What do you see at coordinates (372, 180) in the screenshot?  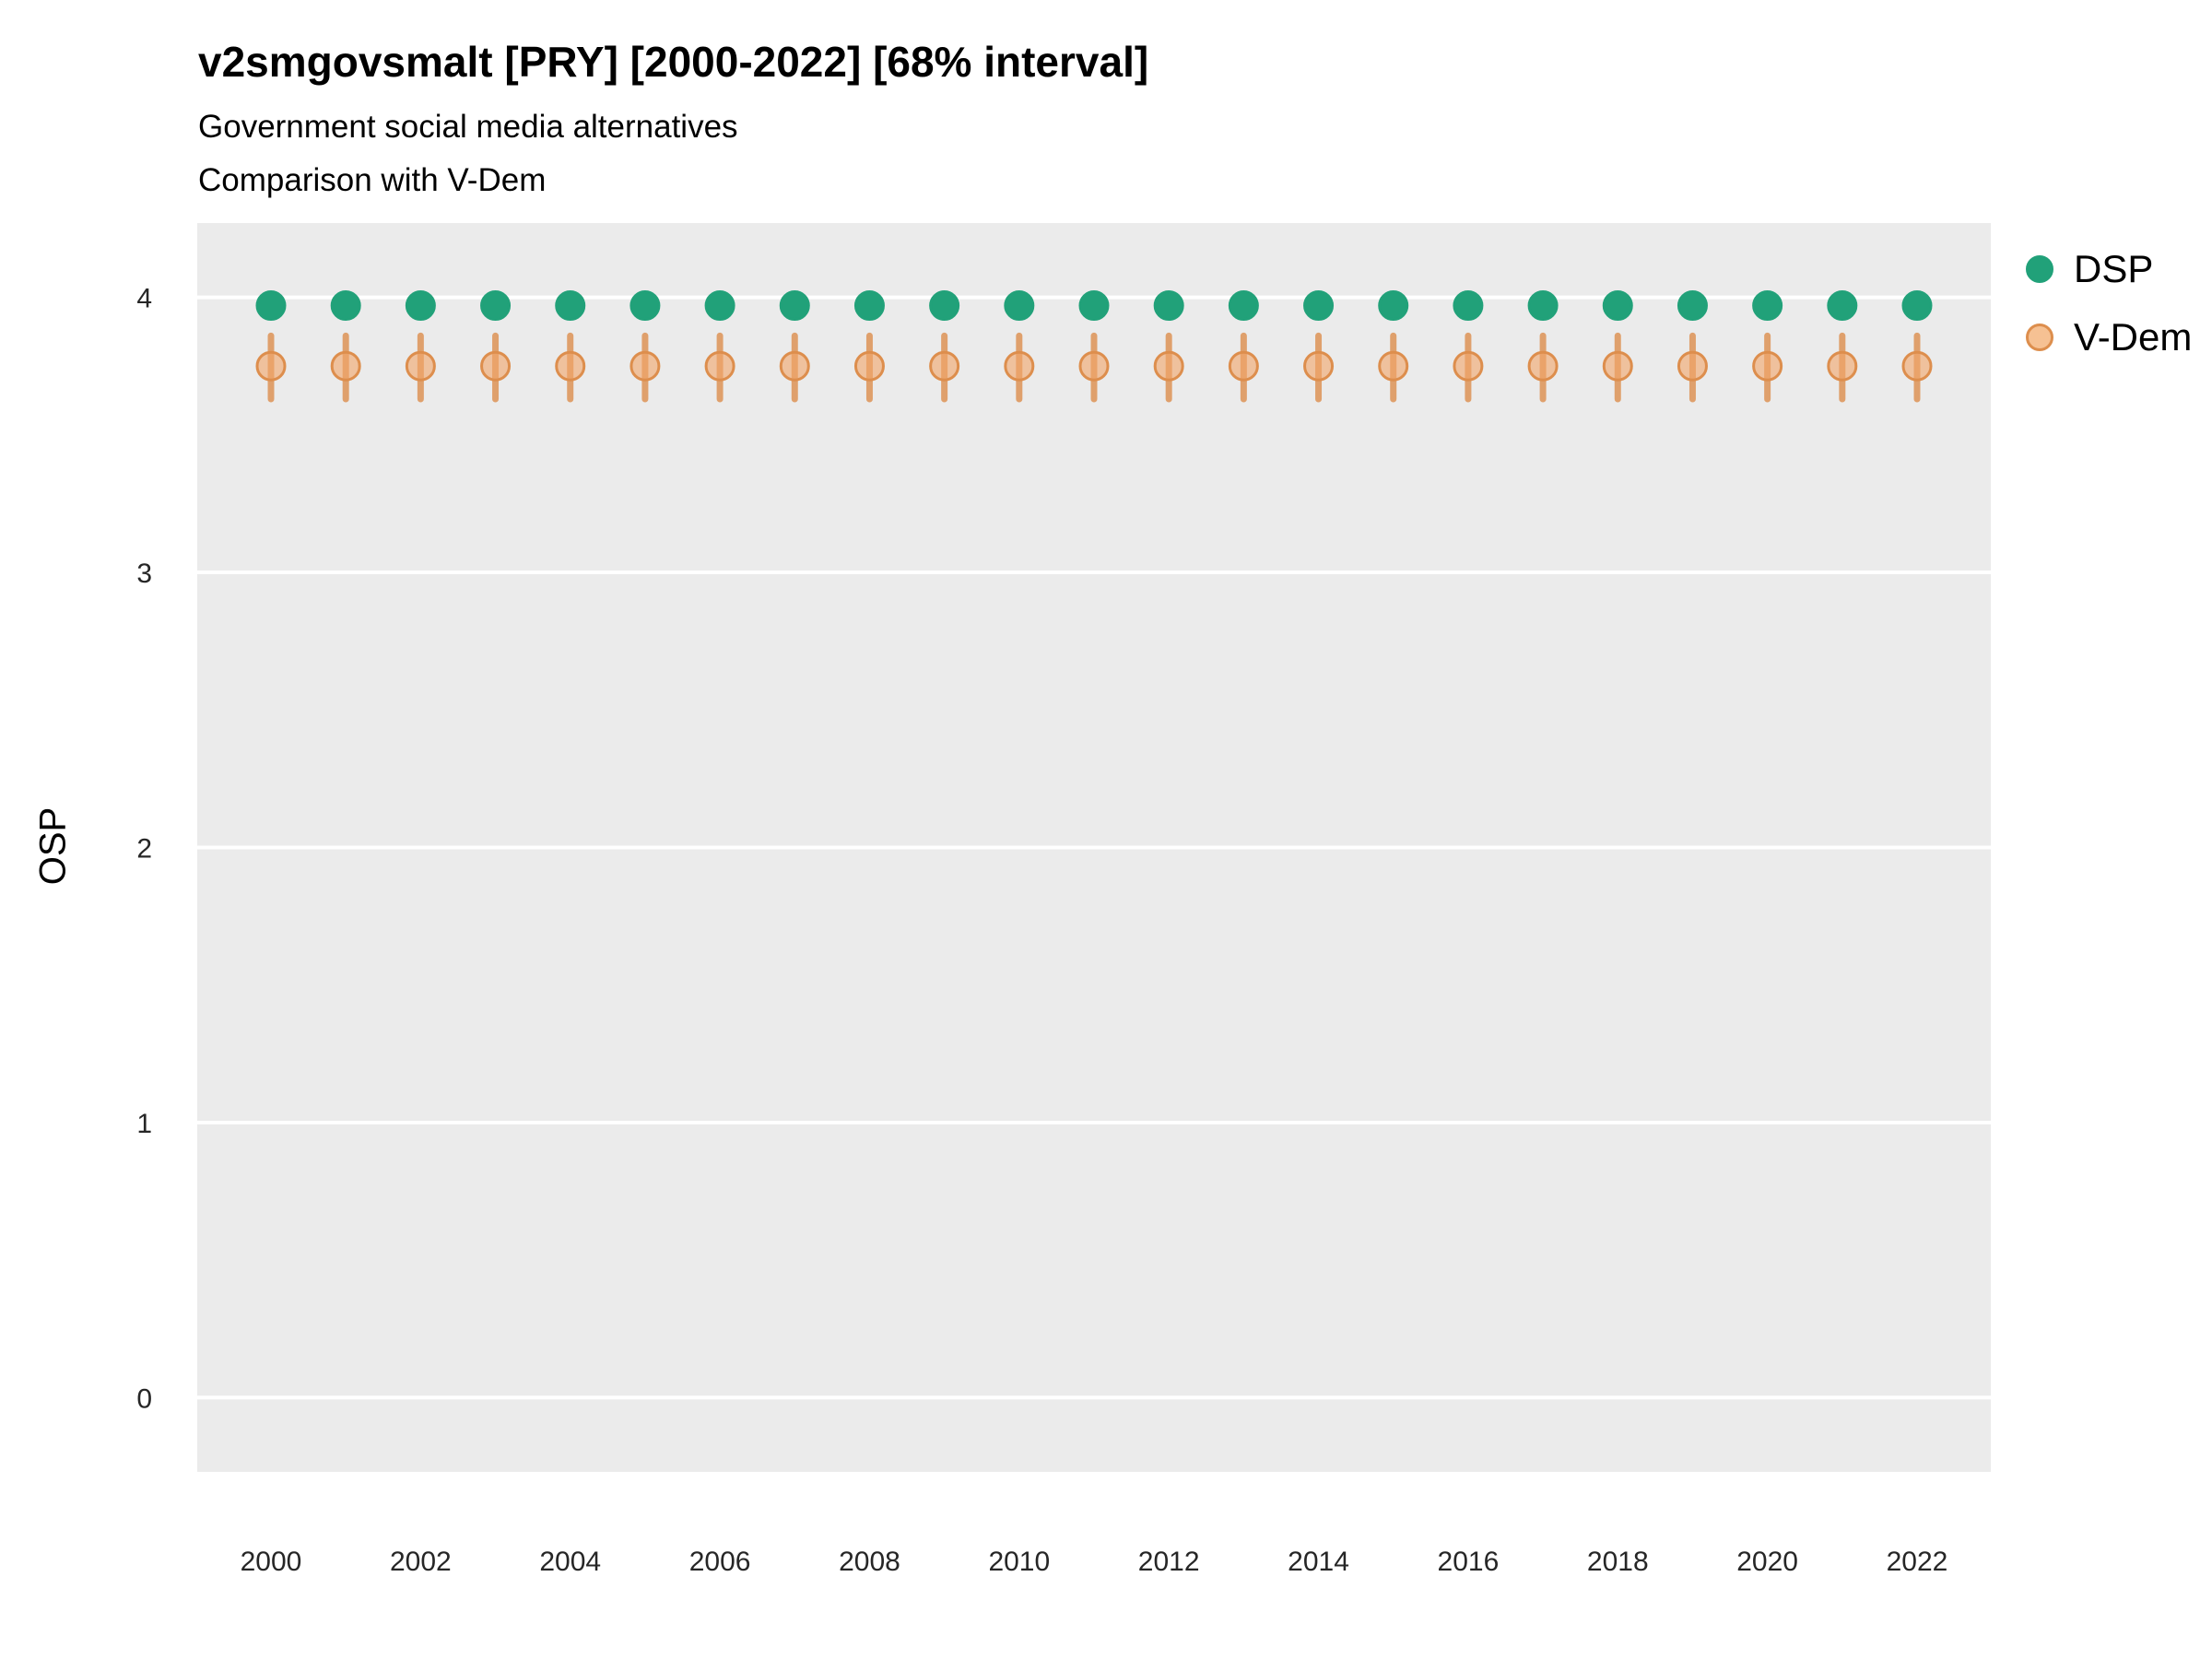 I see `chart-subtitle-2: Comparison with V-Dem` at bounding box center [372, 180].